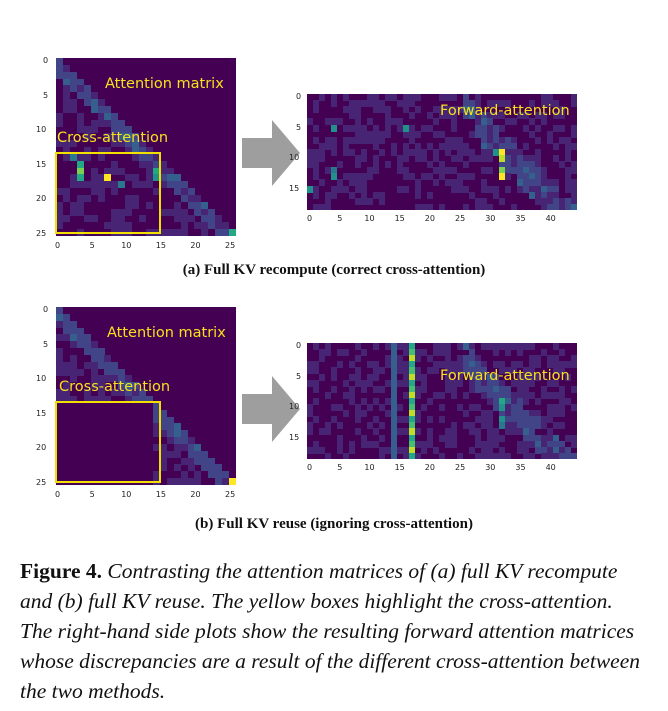 The width and height of the screenshot is (668, 711). What do you see at coordinates (429, 467) in the screenshot?
I see `x-tick-label: 20` at bounding box center [429, 467].